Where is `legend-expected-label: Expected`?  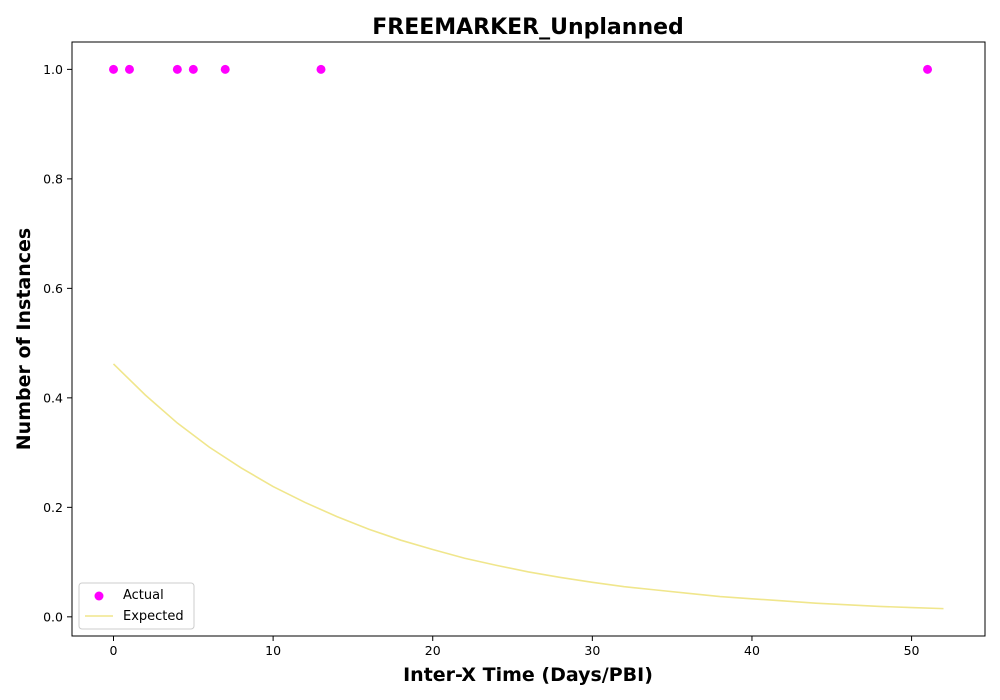 legend-expected-label: Expected is located at coordinates (153, 616).